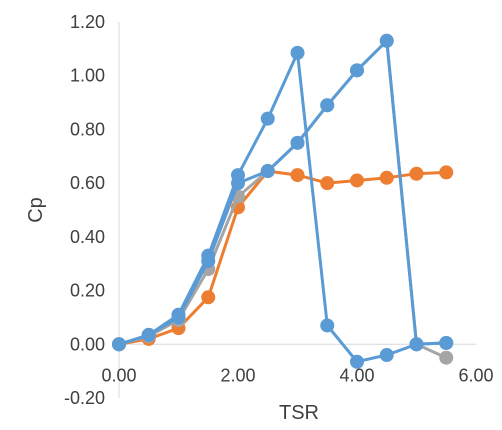  I want to click on y-tick-label: 0.60, so click(87, 183).